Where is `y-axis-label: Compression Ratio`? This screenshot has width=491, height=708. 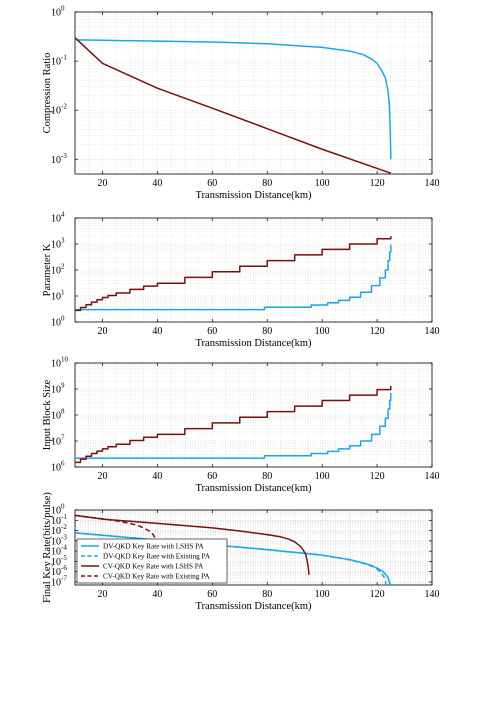 y-axis-label: Compression Ratio is located at coordinates (47, 93).